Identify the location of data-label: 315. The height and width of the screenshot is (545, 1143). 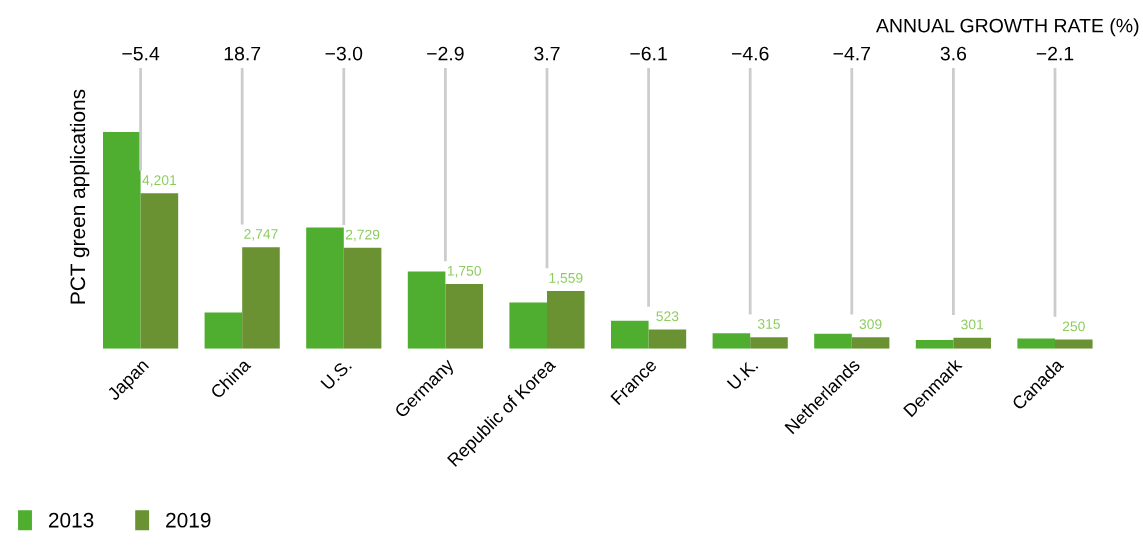
(768, 324).